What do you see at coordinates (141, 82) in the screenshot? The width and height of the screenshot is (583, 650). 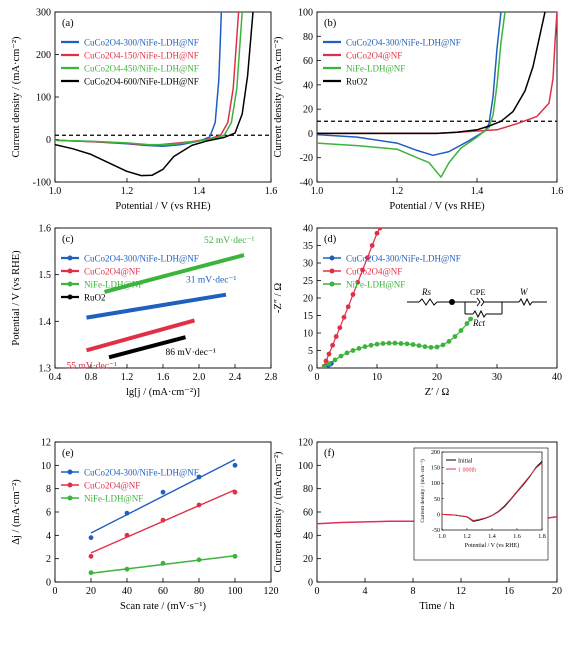 I see `legend-entry-3: CuCo2O4-600/NiFe-LDH@NF` at bounding box center [141, 82].